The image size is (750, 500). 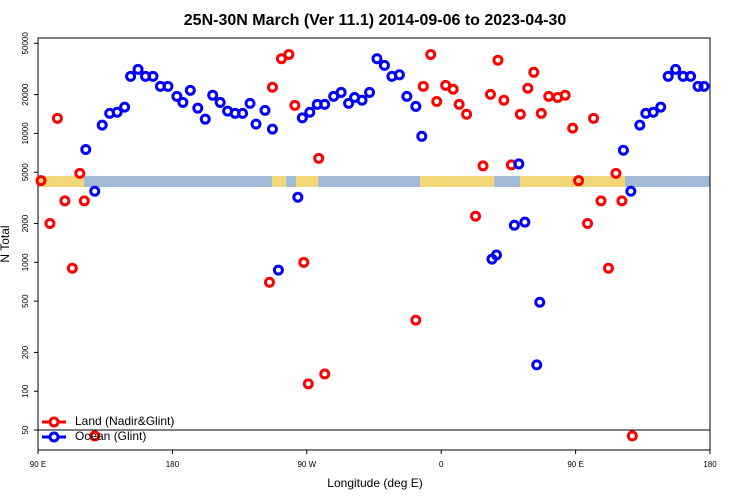 What do you see at coordinates (25, 352) in the screenshot?
I see `y-tick-label: 200` at bounding box center [25, 352].